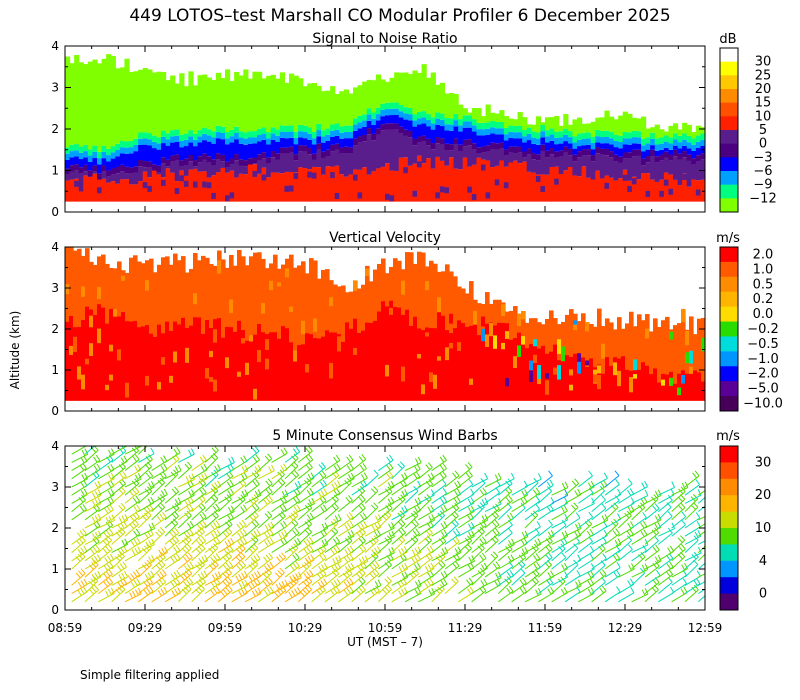 This screenshot has height=700, width=800. Describe the element at coordinates (729, 68) in the screenshot. I see `colorbar-swatch` at that location.